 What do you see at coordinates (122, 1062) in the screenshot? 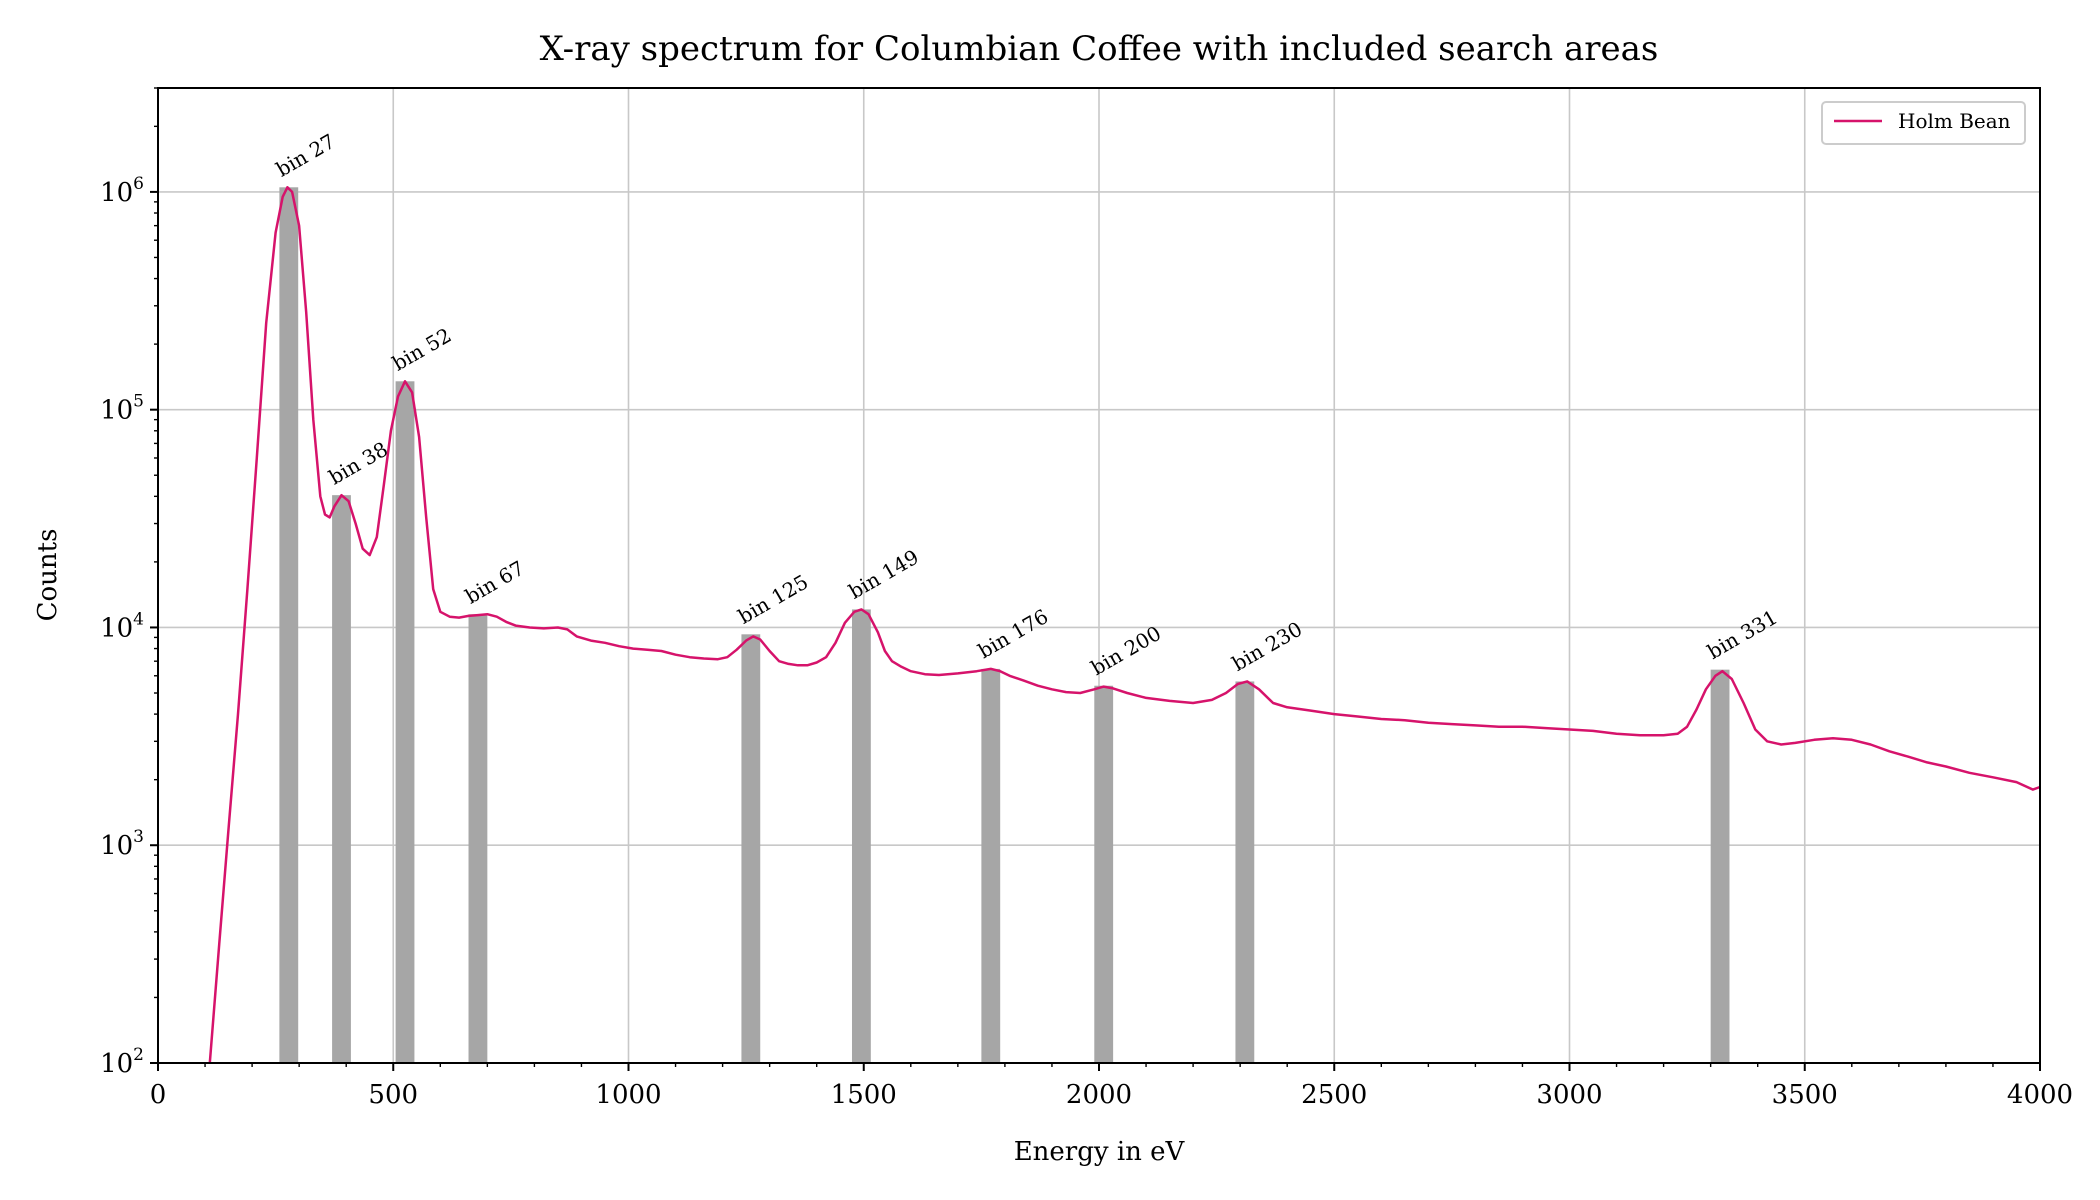
I see `y-tick-label: 10²` at bounding box center [122, 1062].